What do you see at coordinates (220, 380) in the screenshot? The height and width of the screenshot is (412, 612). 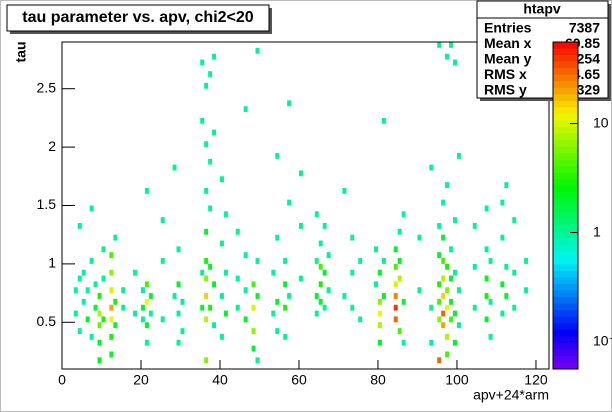 I see `x-tick-label: 40` at bounding box center [220, 380].